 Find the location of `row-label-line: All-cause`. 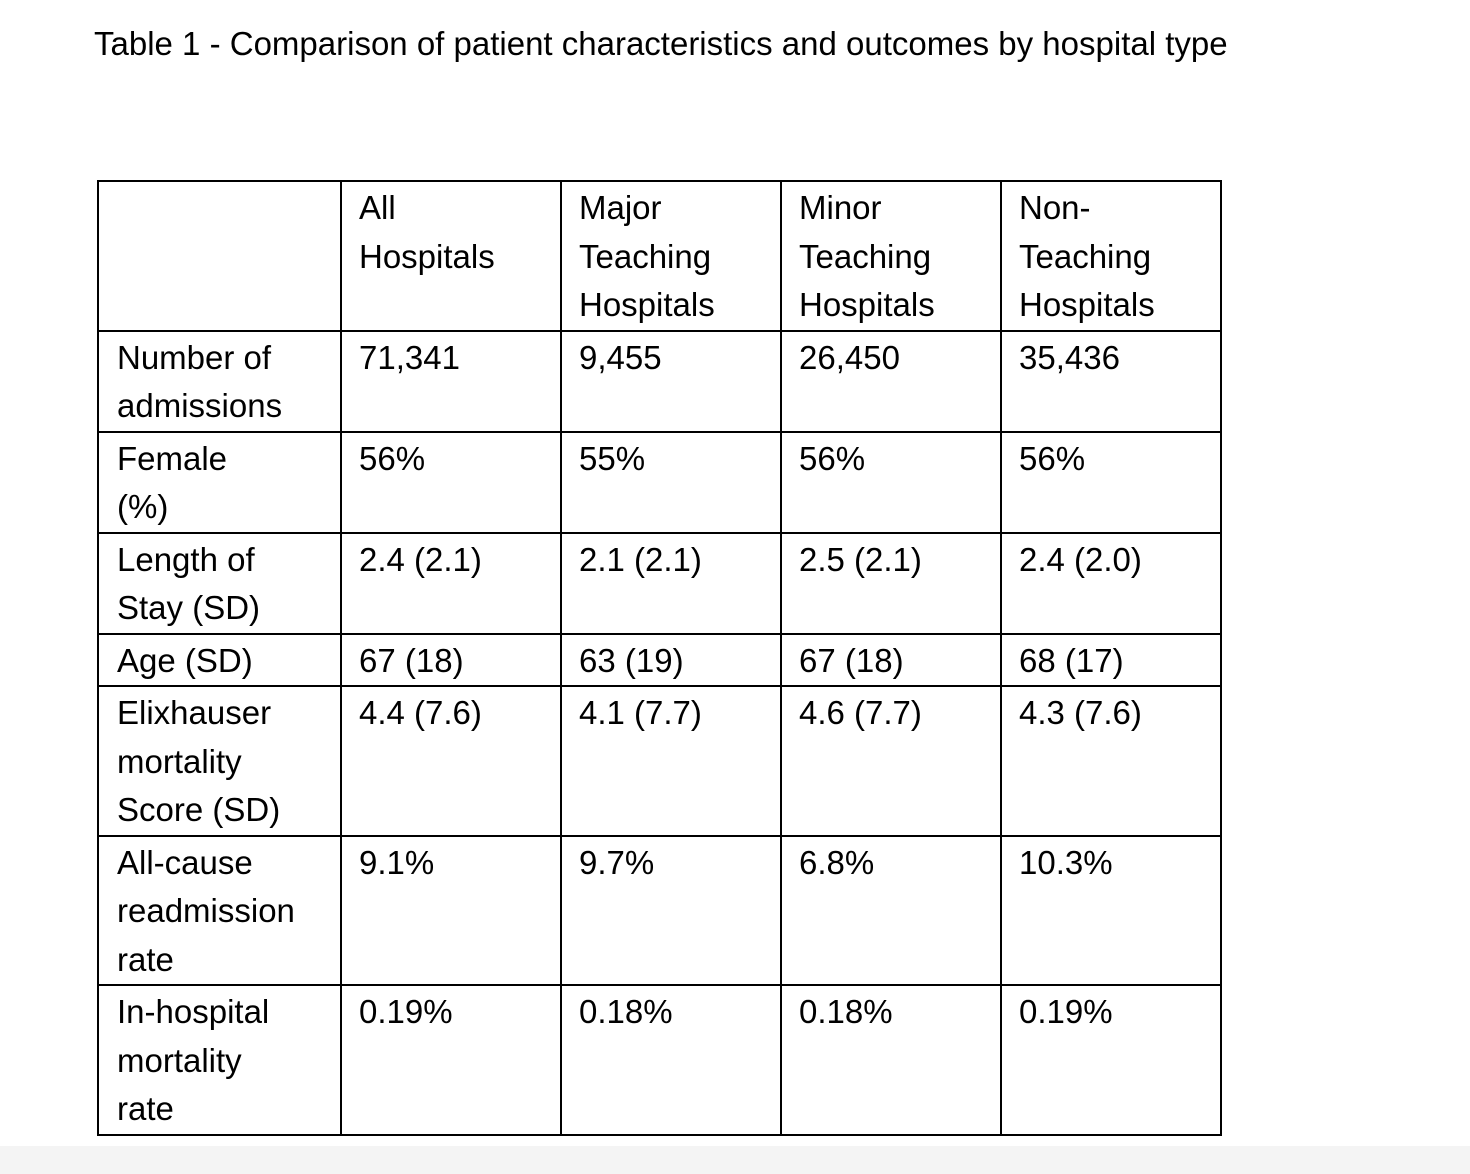

row-label-line: All-cause is located at coordinates (185, 862).